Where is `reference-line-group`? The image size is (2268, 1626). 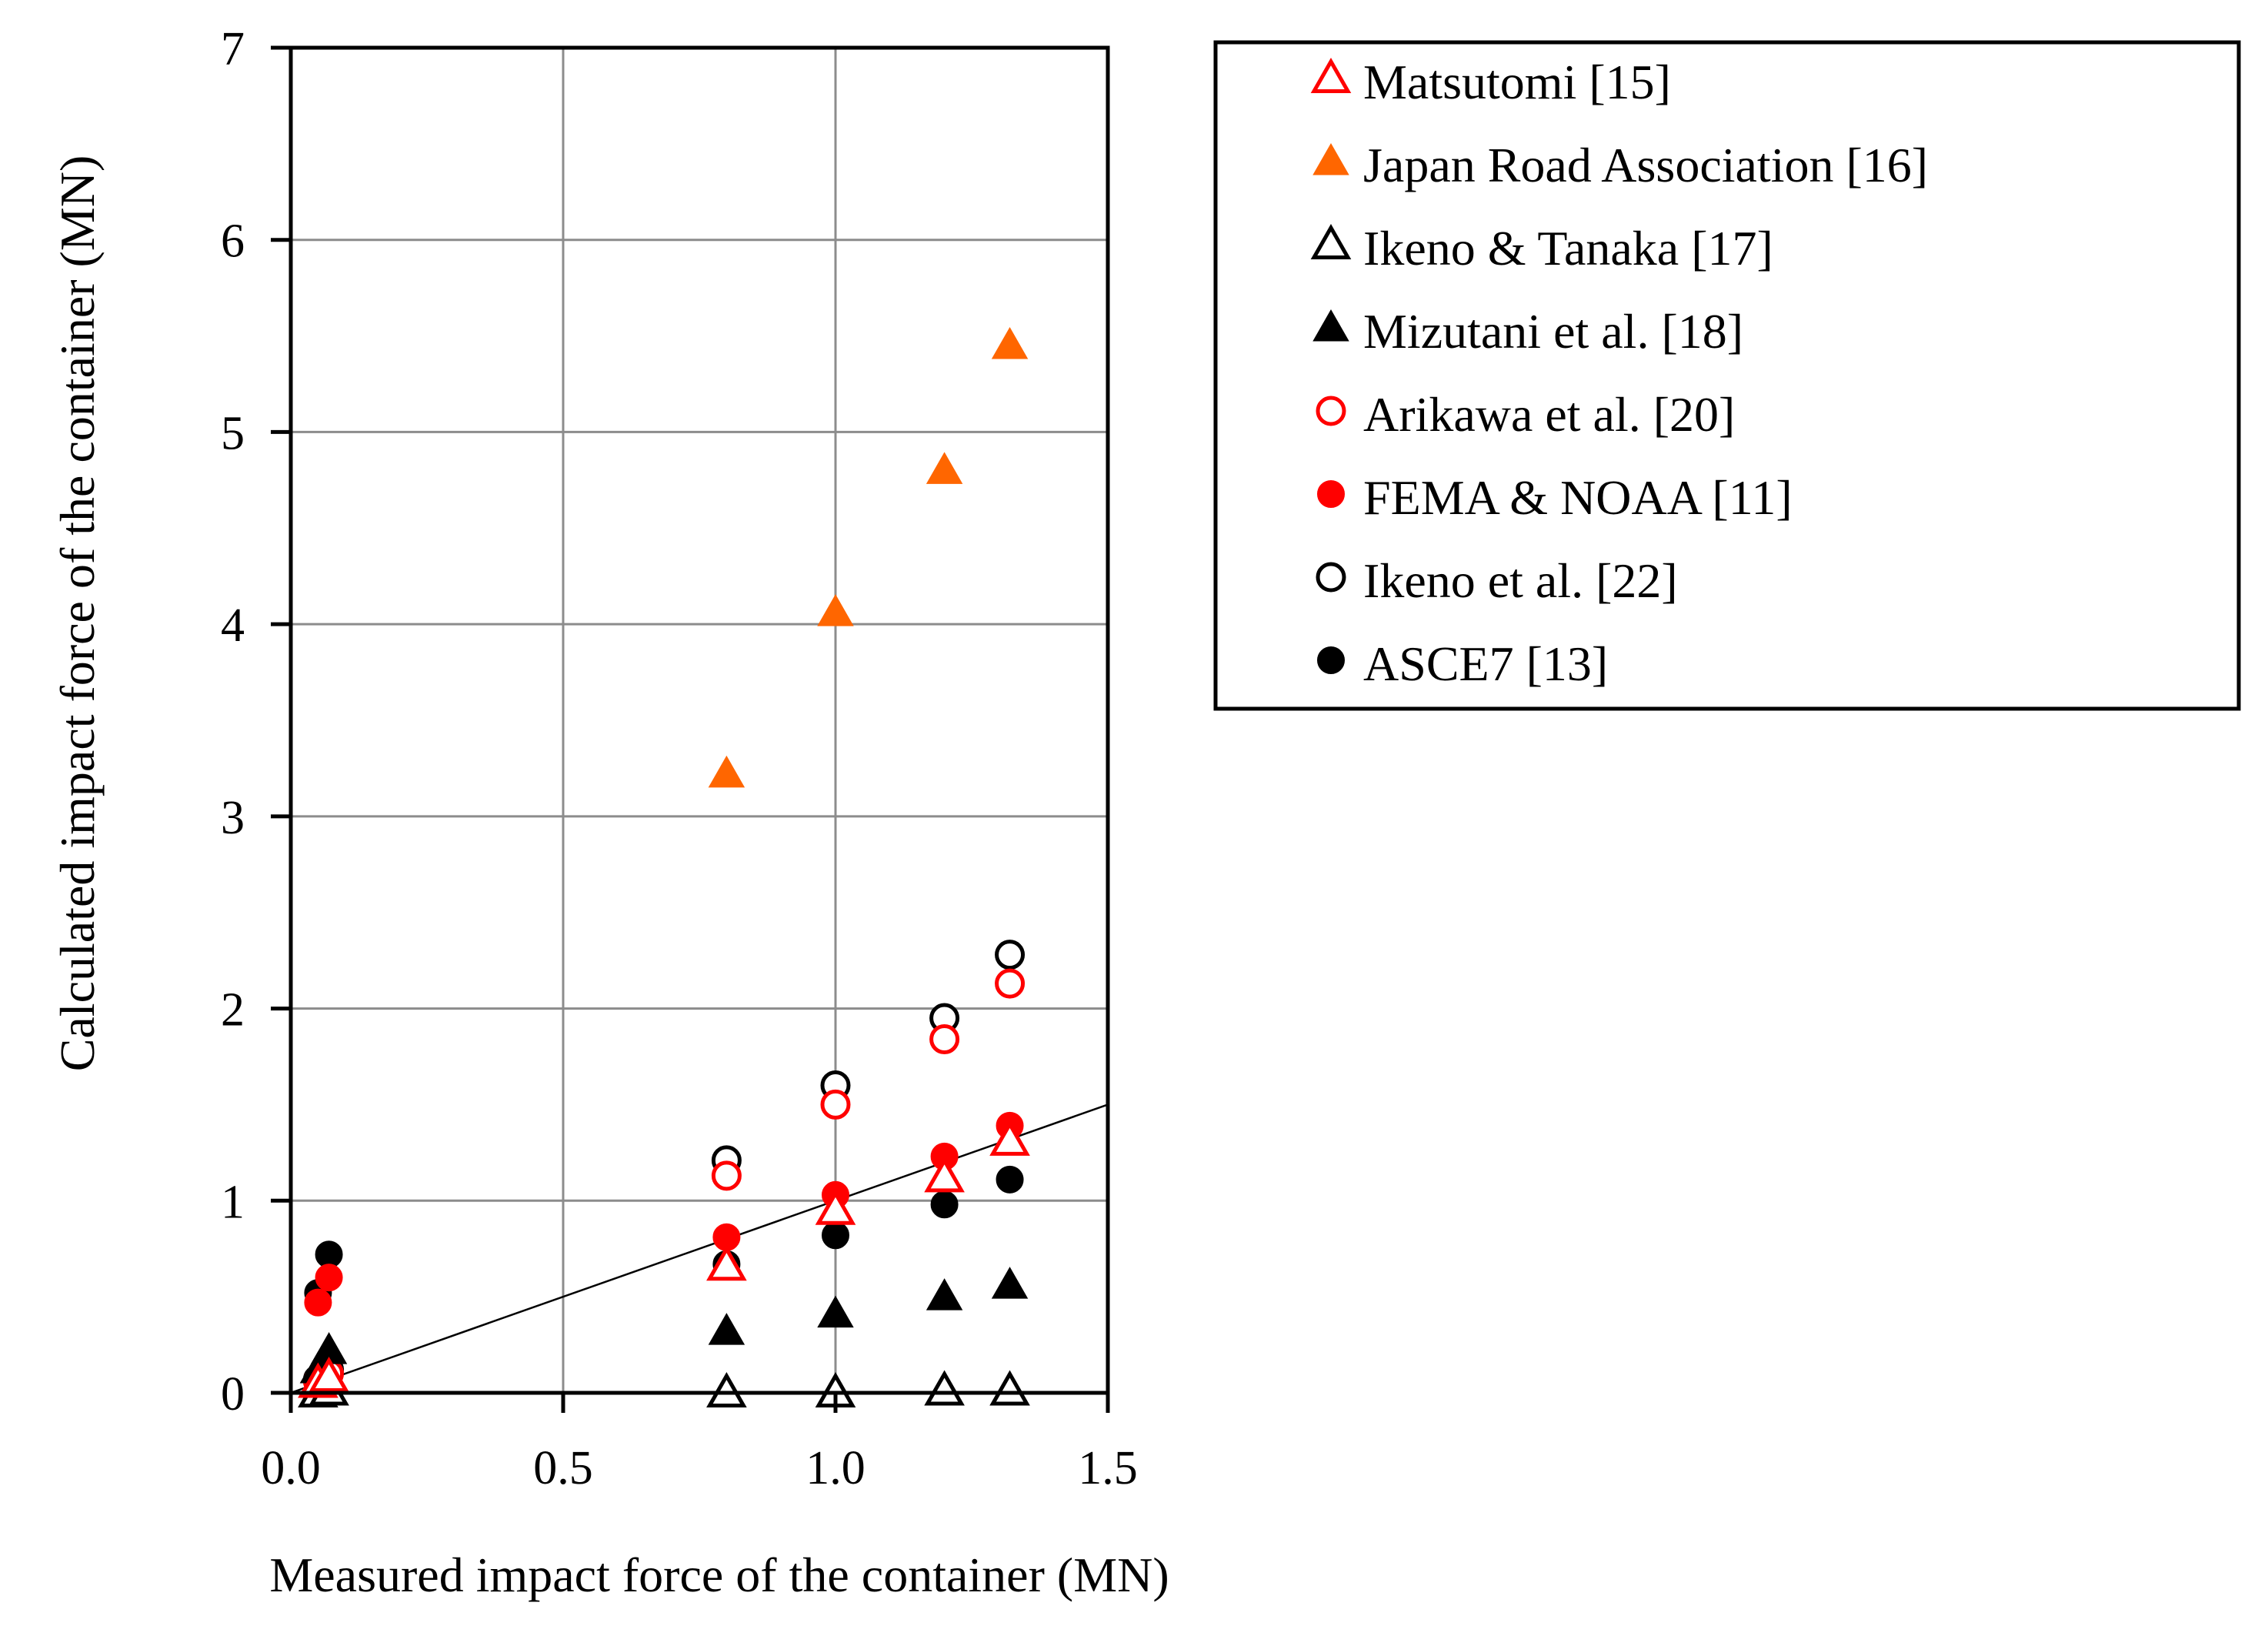 reference-line-group is located at coordinates (700, 1248).